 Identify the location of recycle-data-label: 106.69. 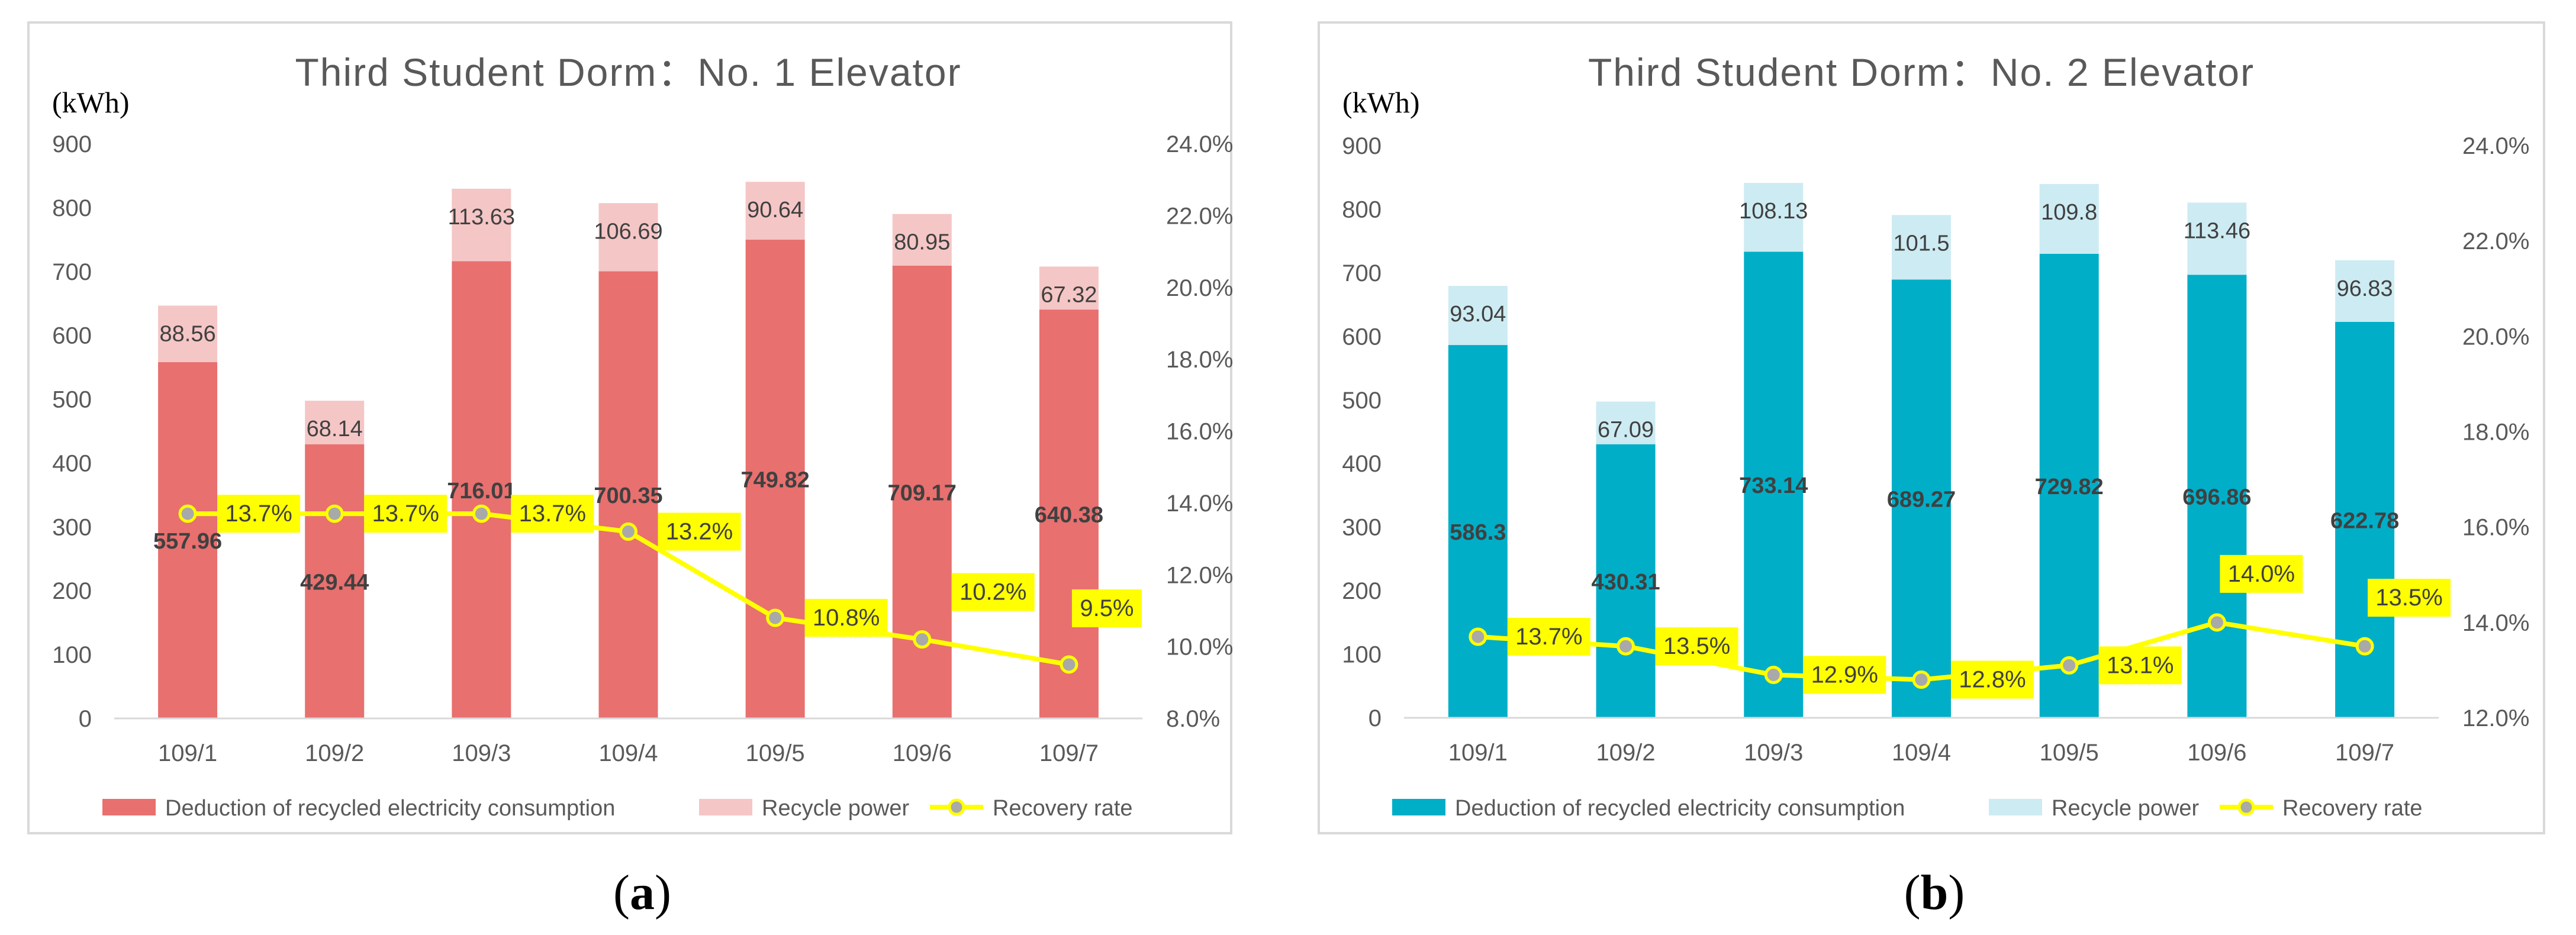
(628, 232).